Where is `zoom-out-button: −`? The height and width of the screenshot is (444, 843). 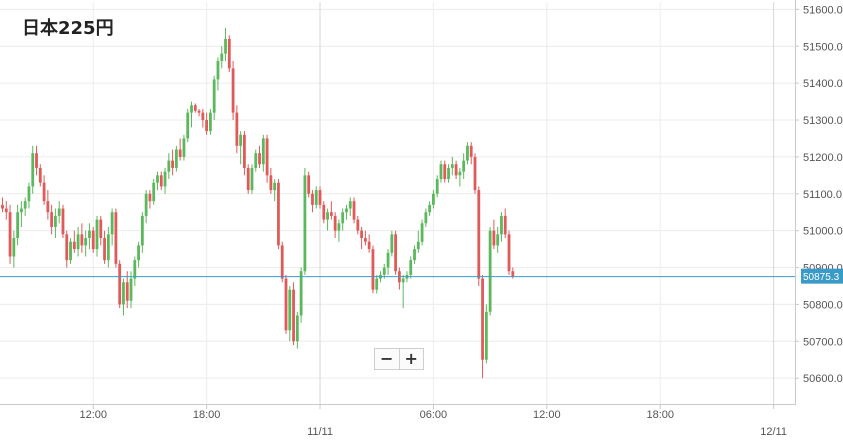
zoom-out-button: − is located at coordinates (387, 359).